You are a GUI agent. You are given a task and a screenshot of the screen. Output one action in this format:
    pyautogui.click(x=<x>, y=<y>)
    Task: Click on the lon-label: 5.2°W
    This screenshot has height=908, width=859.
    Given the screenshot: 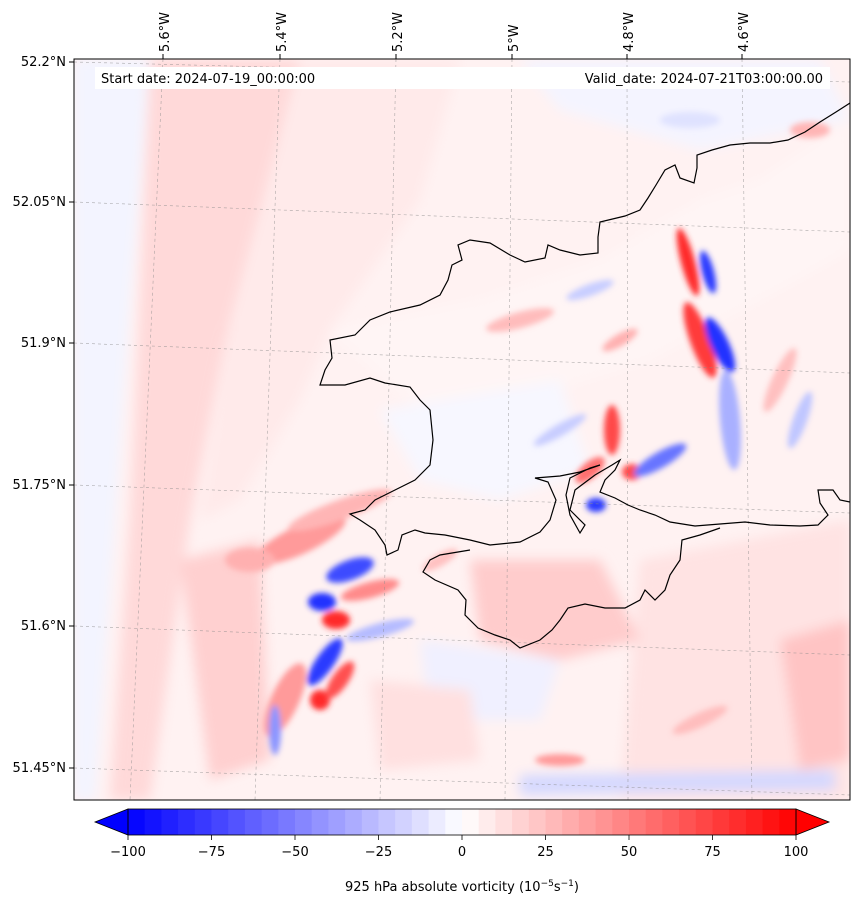 What is the action you would take?
    pyautogui.click(x=398, y=32)
    